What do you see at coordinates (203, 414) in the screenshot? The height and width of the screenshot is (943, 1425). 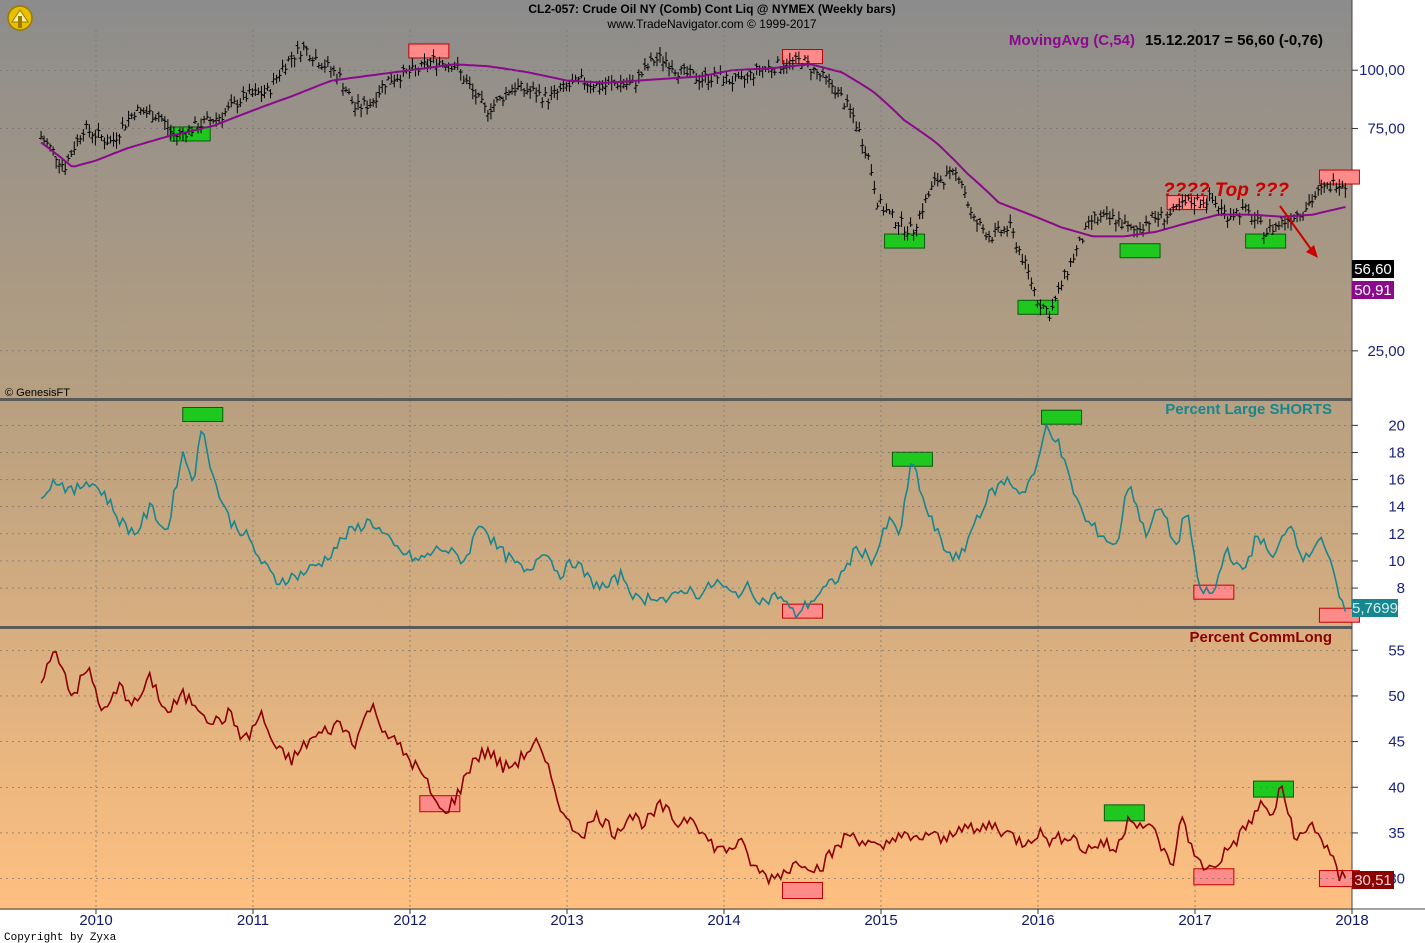 I see `green-signal-box` at bounding box center [203, 414].